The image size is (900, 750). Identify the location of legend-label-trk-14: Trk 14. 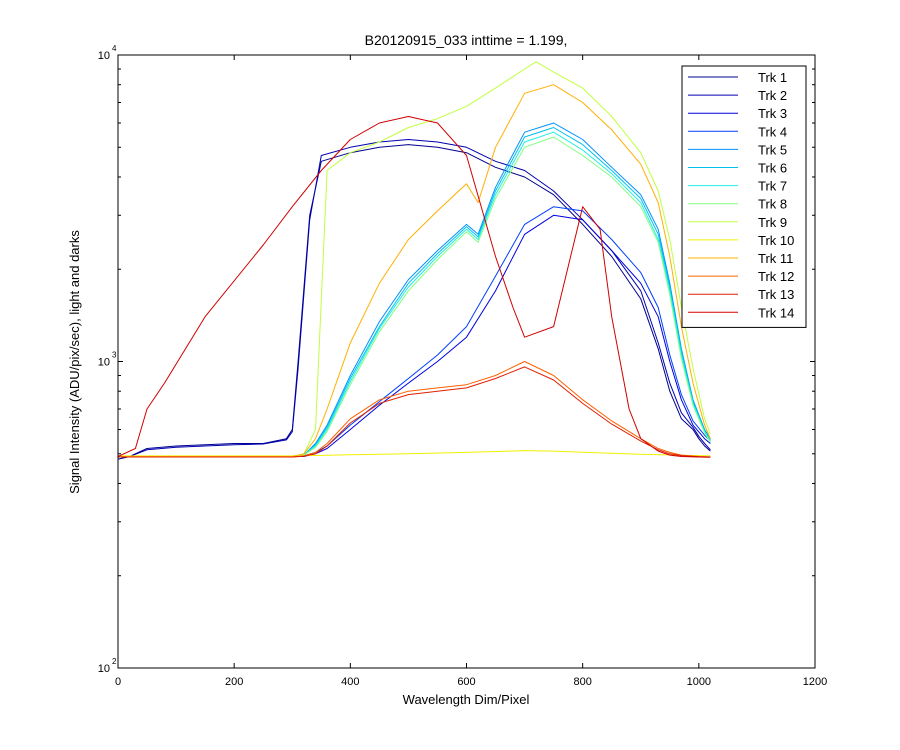
(776, 312).